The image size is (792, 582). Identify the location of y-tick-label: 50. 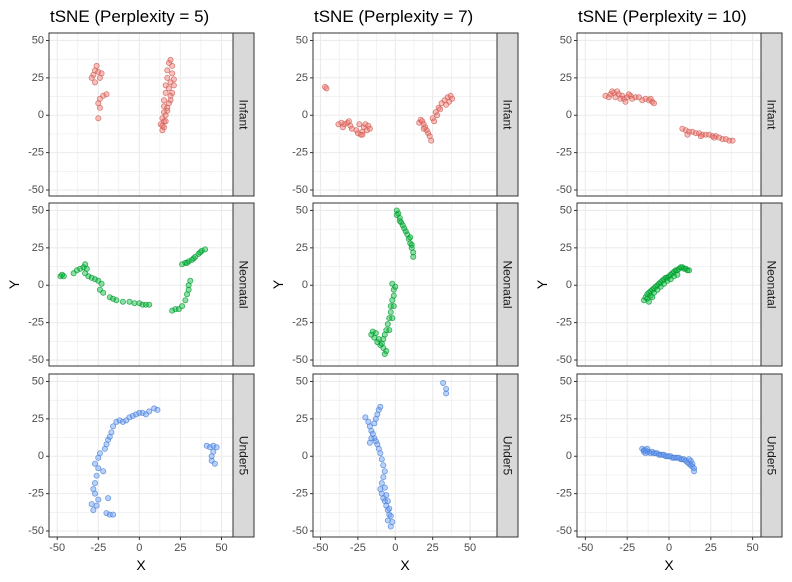
(566, 40).